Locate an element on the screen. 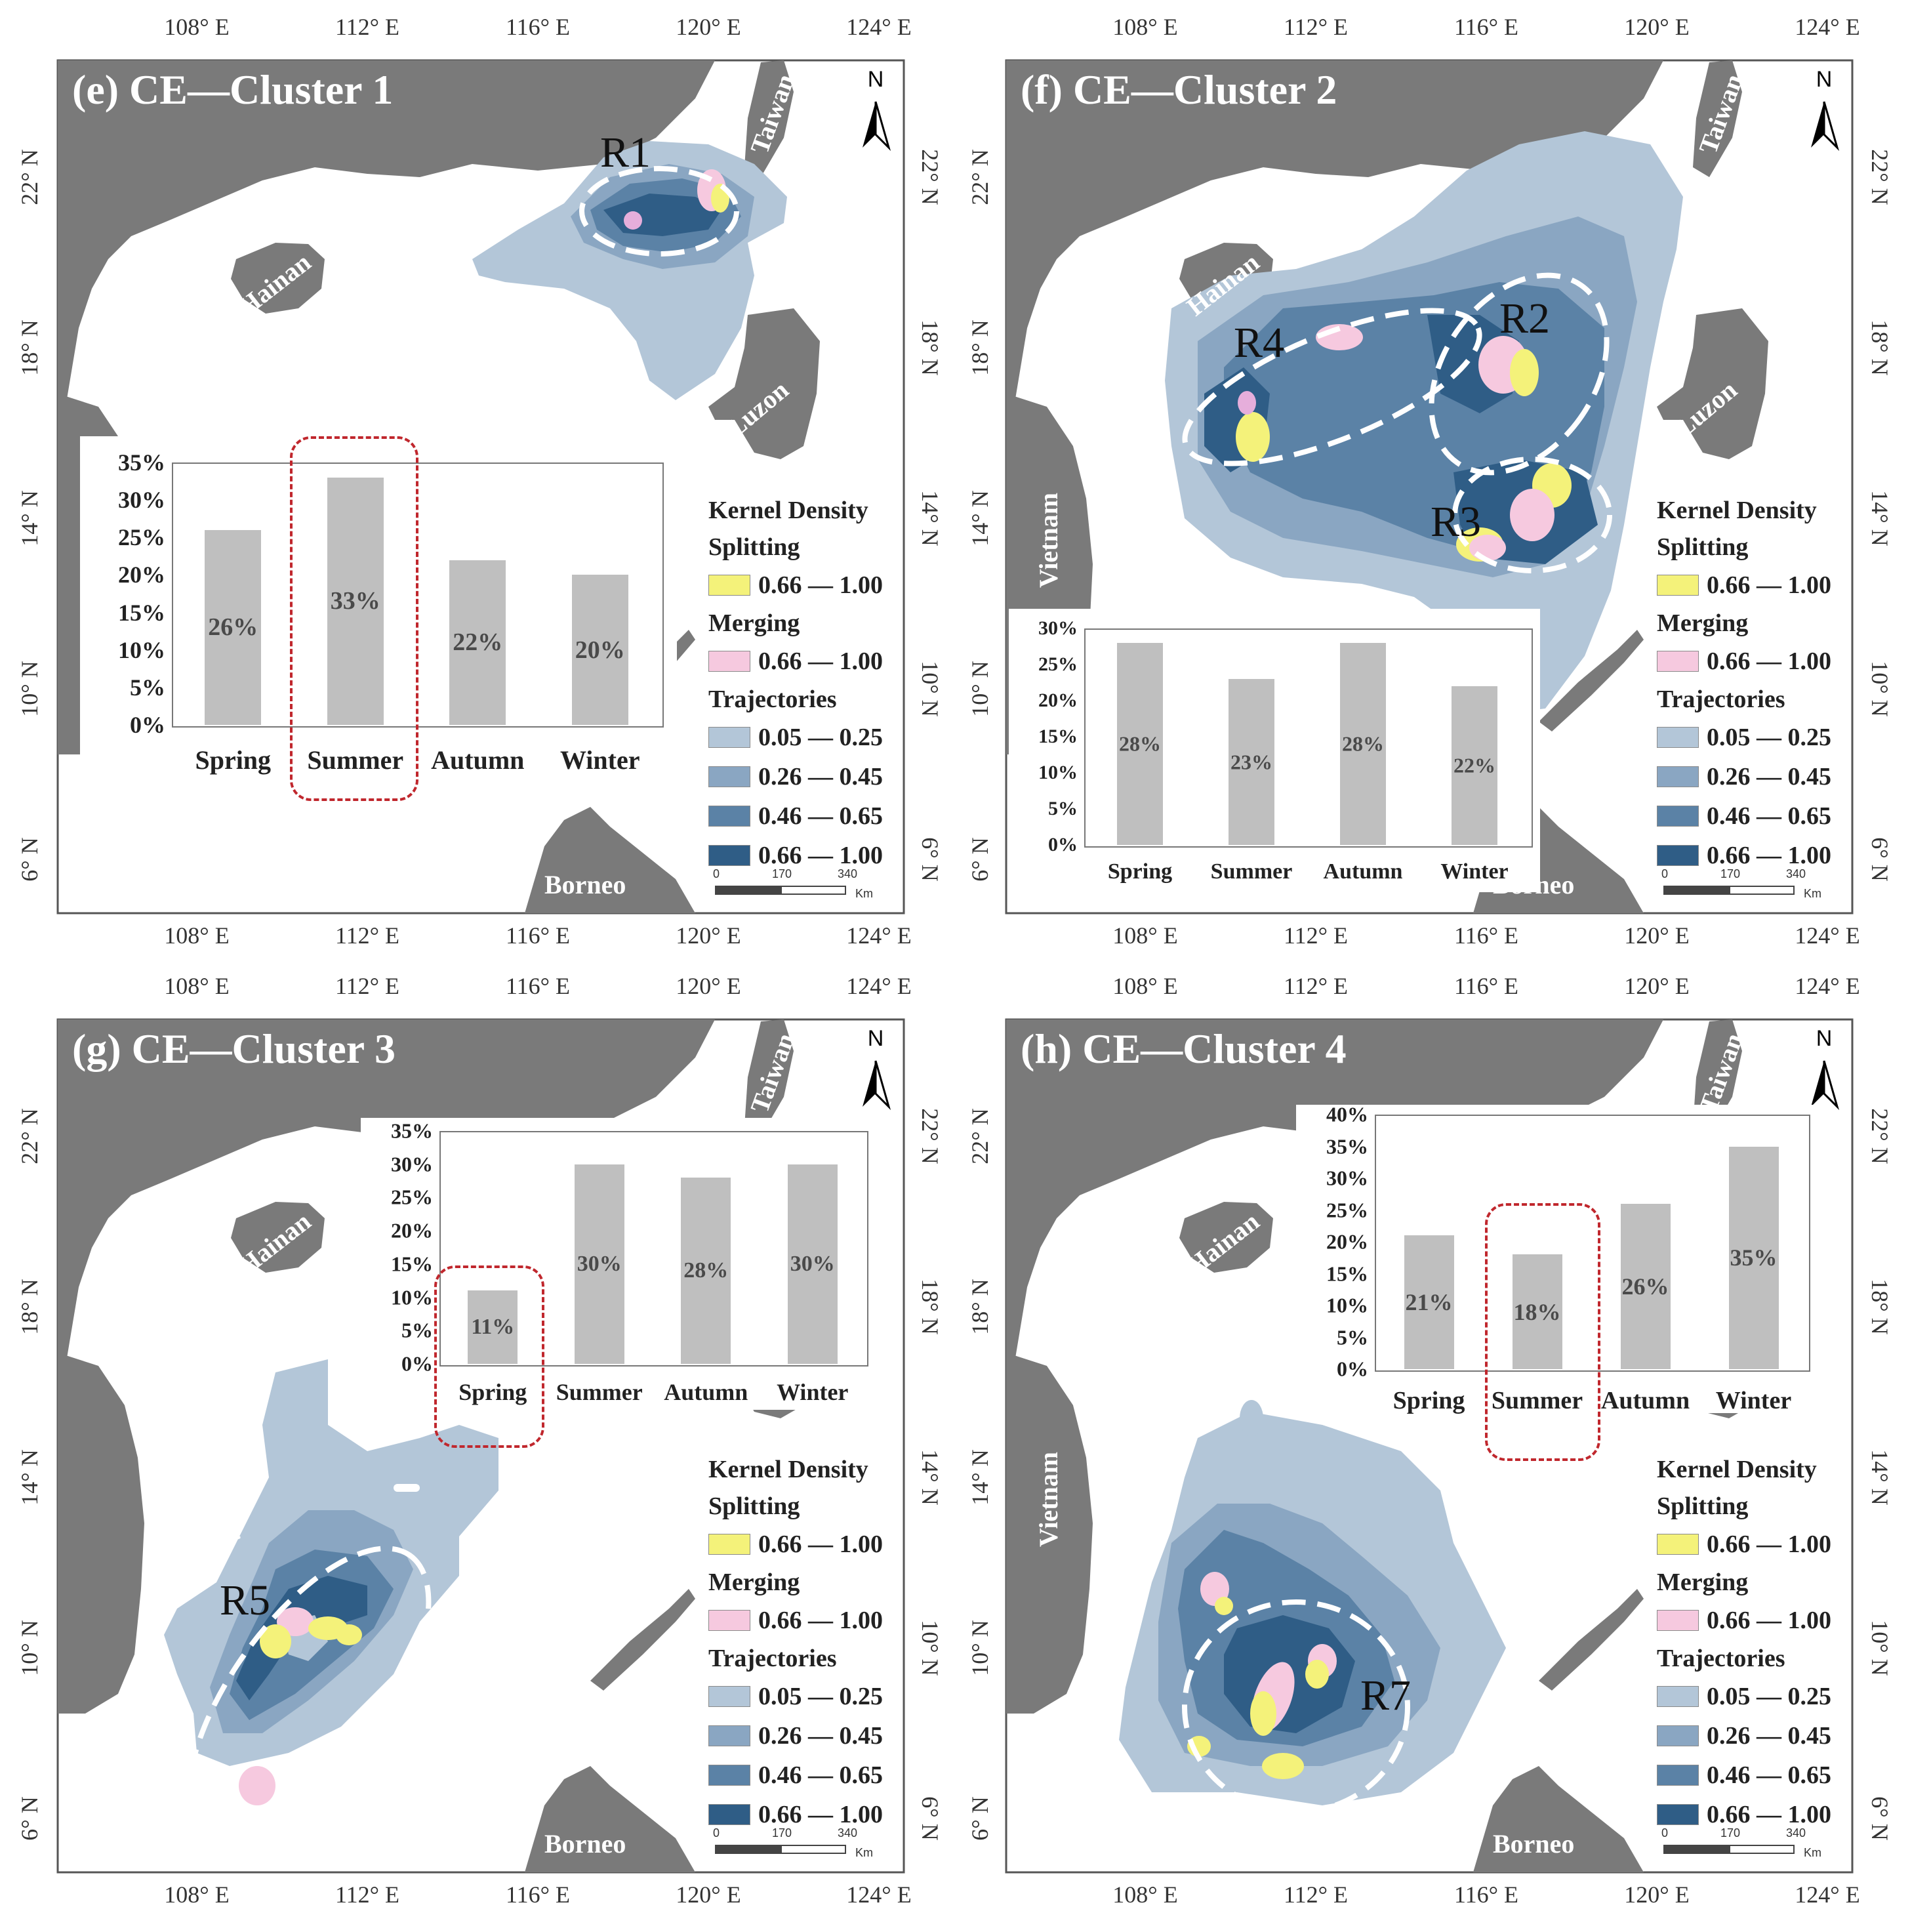 The height and width of the screenshot is (1932, 1910). land-palawan is located at coordinates (642, 1640).